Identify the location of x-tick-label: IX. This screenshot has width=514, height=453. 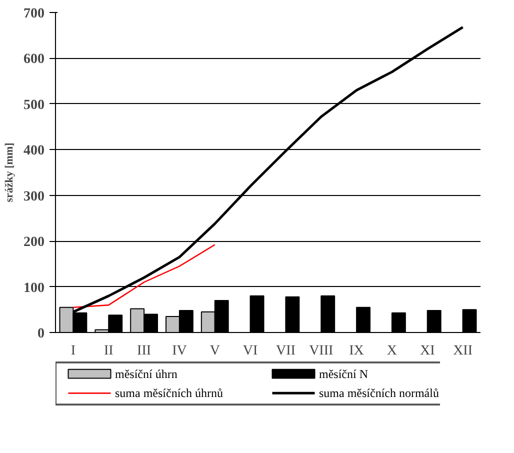
(356, 351).